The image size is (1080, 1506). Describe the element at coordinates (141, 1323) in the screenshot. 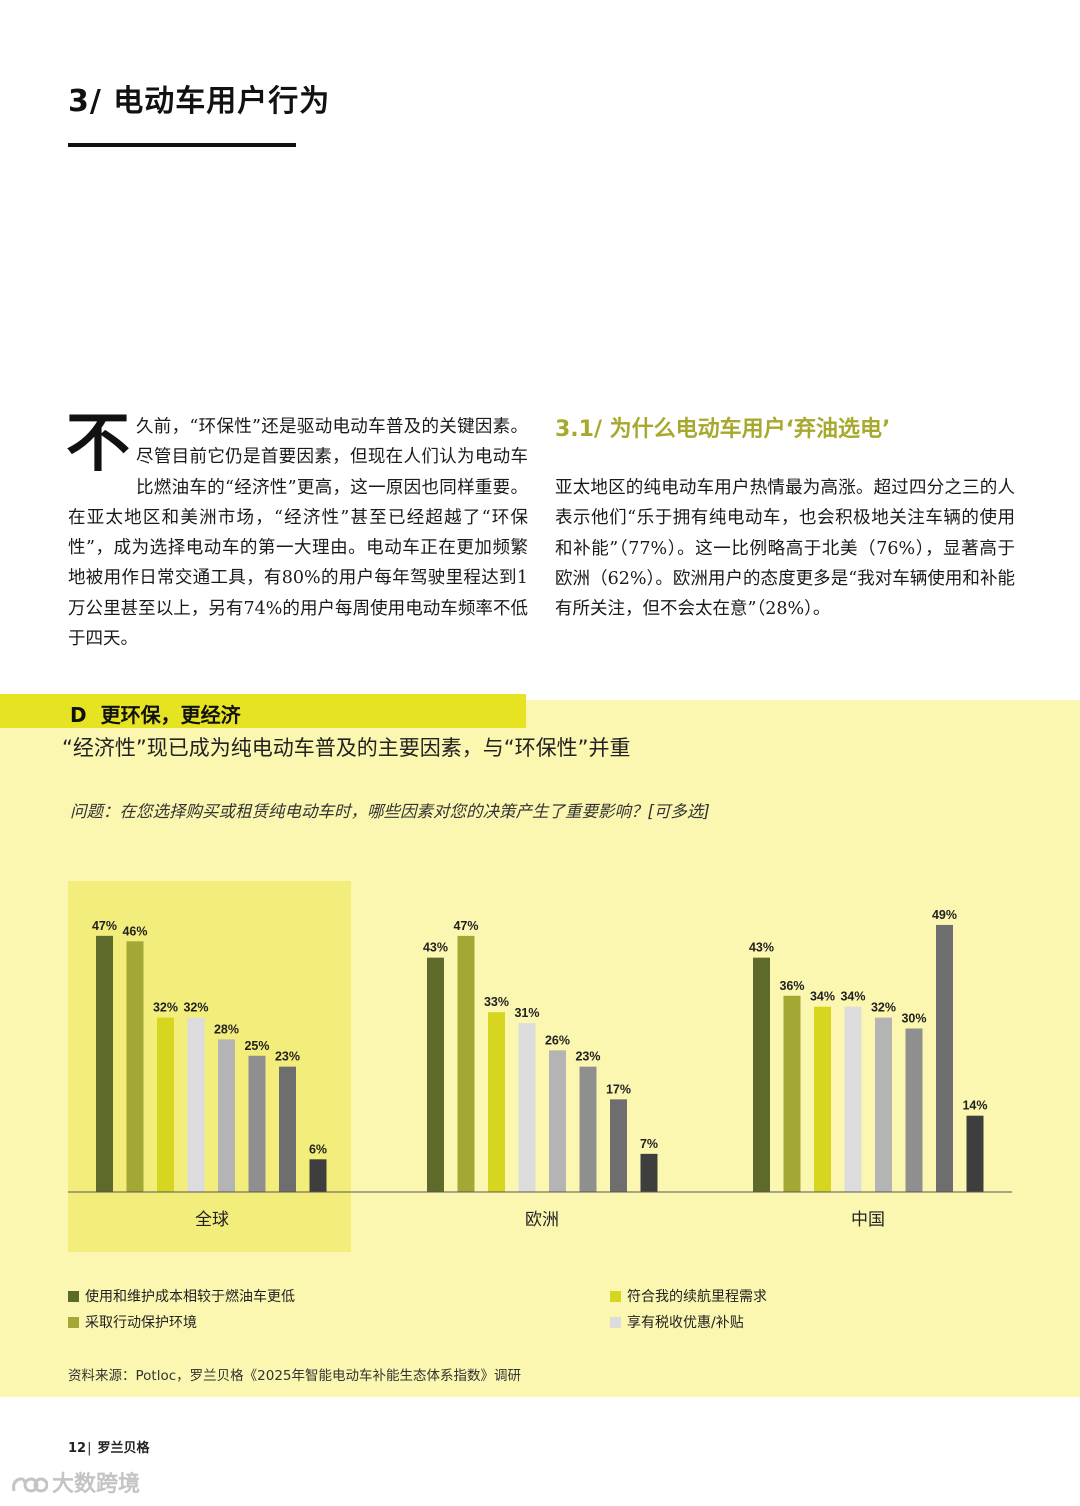

I see `legend-label: 采取行动保护环境` at that location.